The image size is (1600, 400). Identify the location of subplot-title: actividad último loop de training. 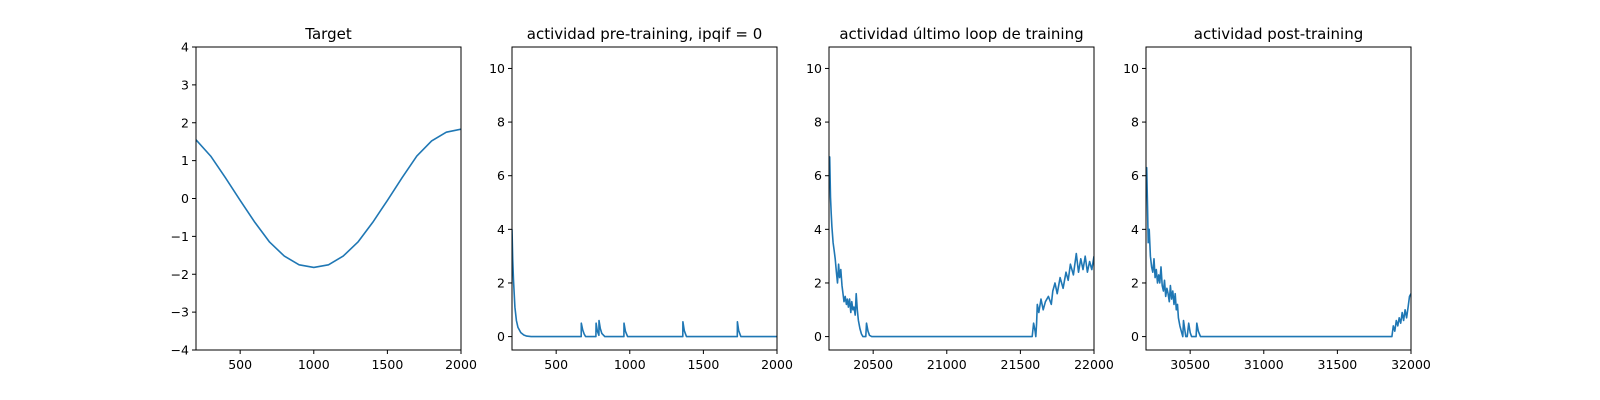
(961, 34).